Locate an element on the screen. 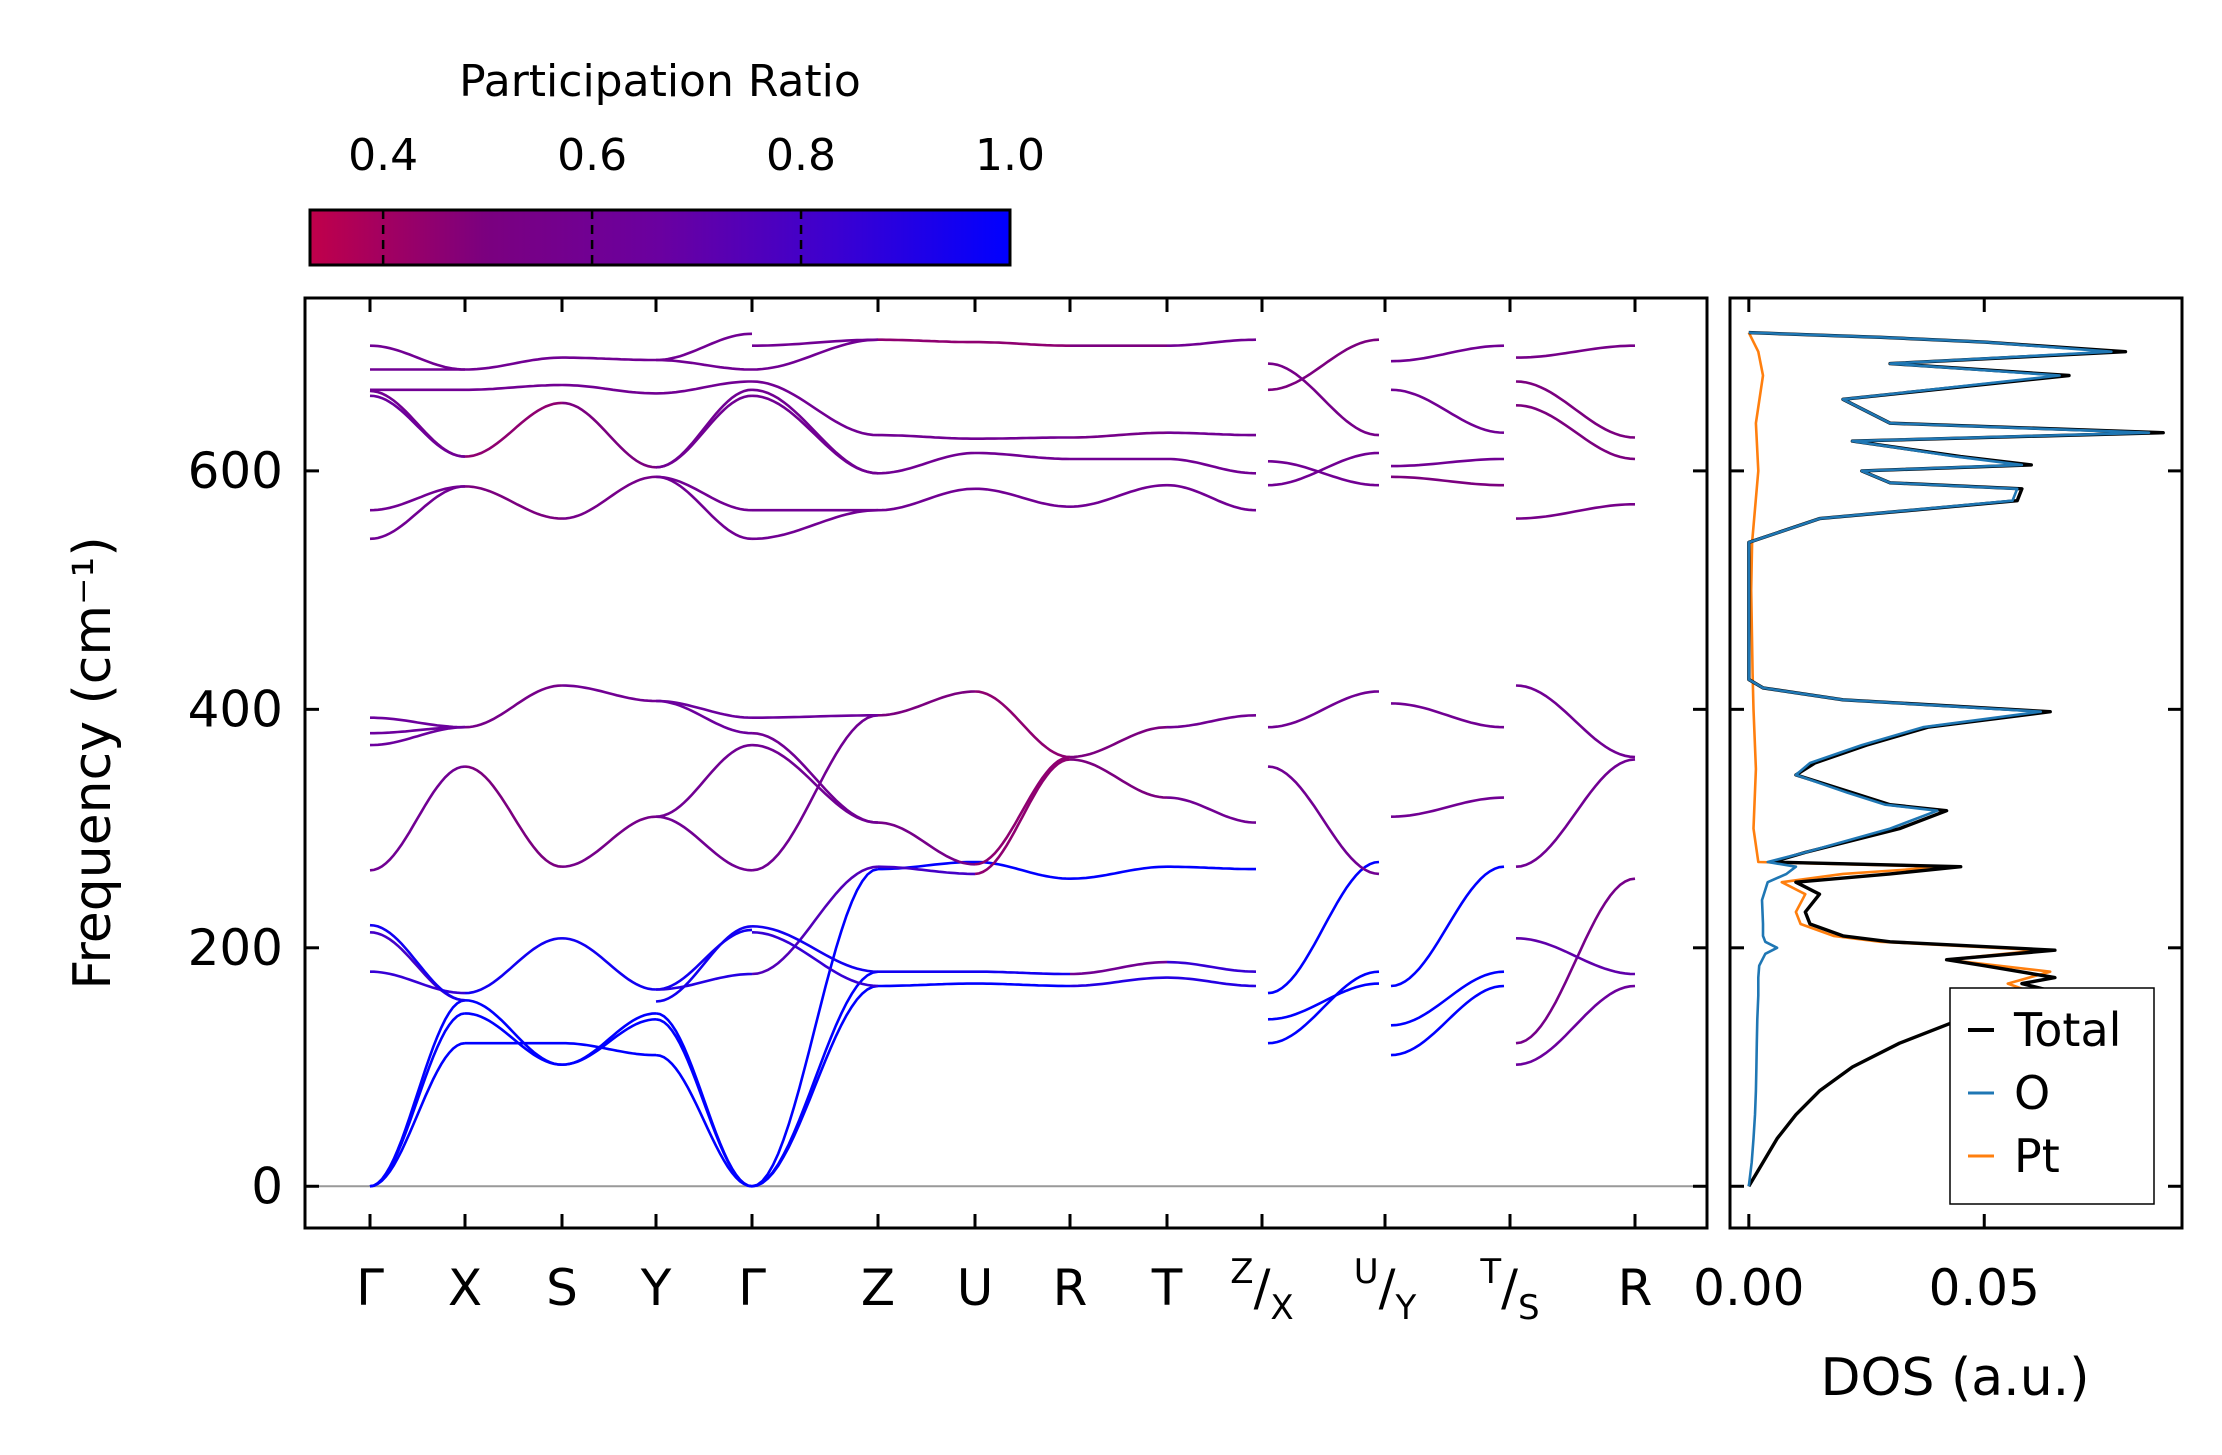  legend-label: Pt is located at coordinates (2037, 1156).